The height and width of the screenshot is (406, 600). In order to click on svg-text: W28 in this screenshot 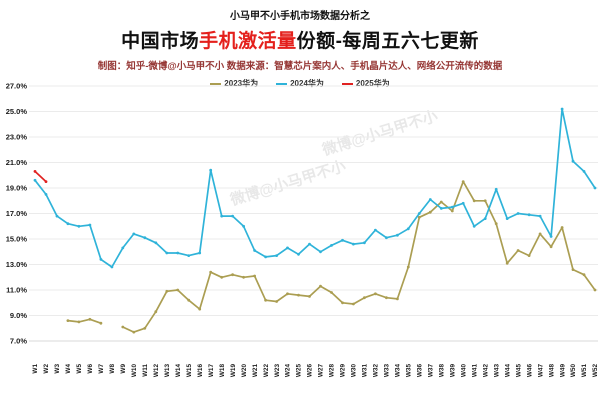, I will do `click(332, 371)`.